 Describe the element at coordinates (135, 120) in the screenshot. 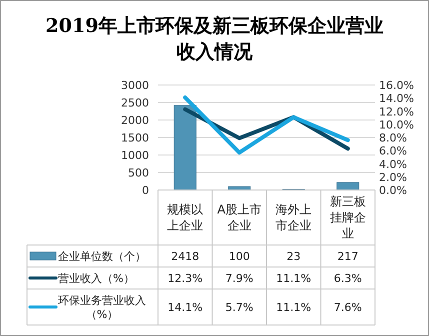

I see `y-tick-label: 2000` at that location.